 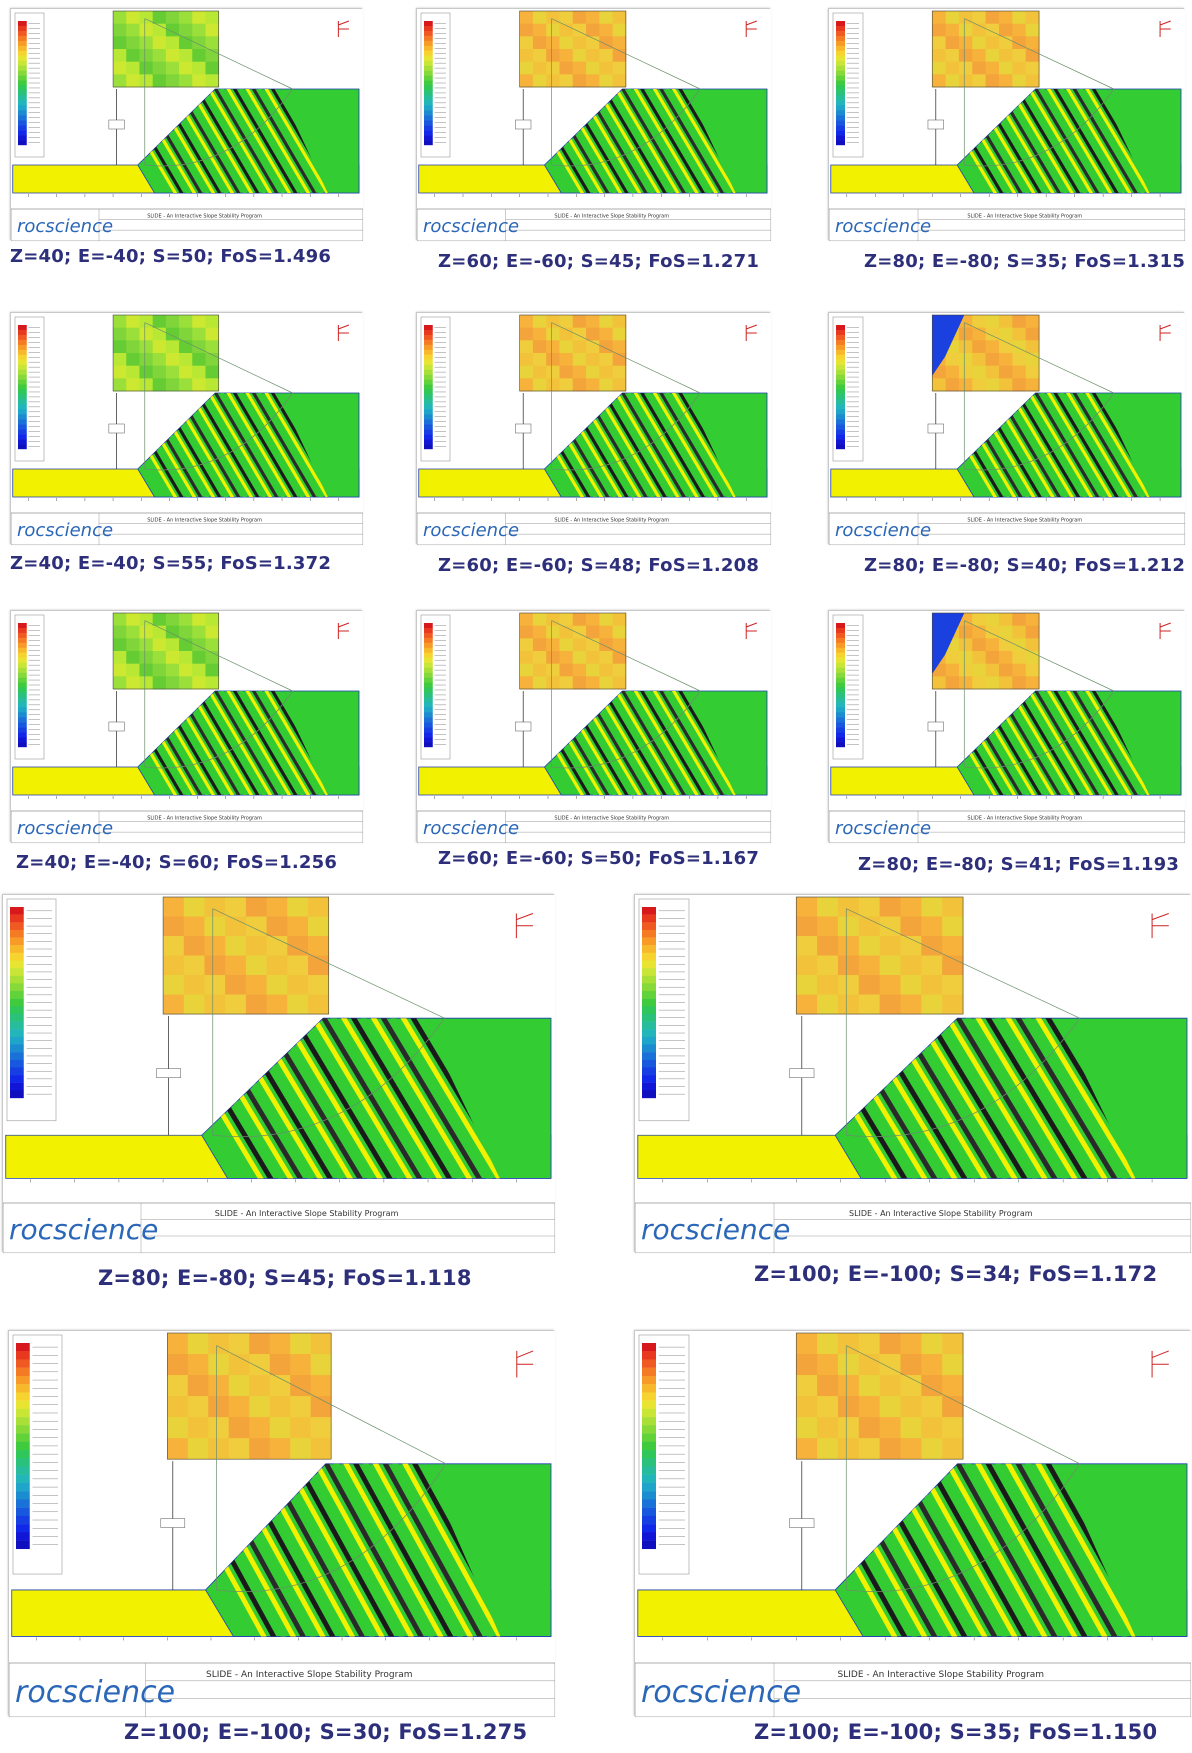 What do you see at coordinates (883, 828) in the screenshot?
I see `rocscience-logo: rocscience` at bounding box center [883, 828].